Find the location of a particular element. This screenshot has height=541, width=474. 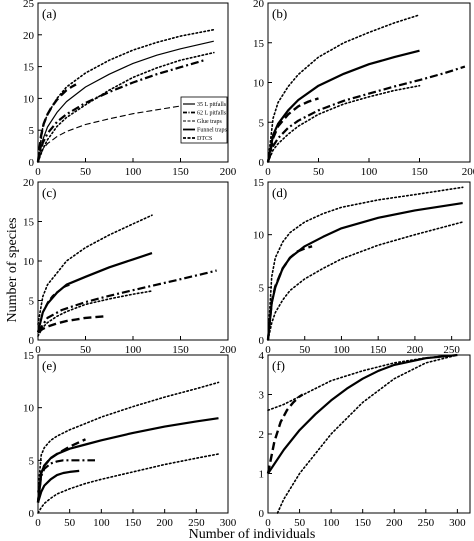

panel-e: 0 50 100 150 200 250 300 0 5 10 15 (e) is located at coordinates (130, 439).